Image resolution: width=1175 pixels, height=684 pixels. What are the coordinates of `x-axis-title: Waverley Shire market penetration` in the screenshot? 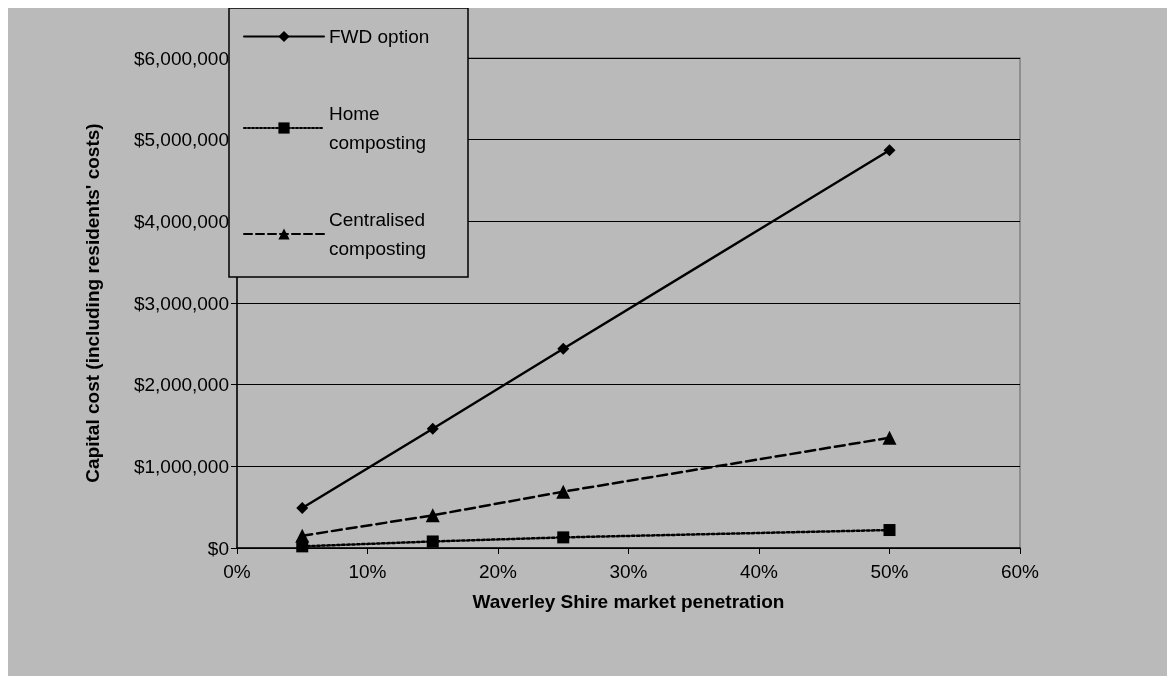 It's located at (628, 601).